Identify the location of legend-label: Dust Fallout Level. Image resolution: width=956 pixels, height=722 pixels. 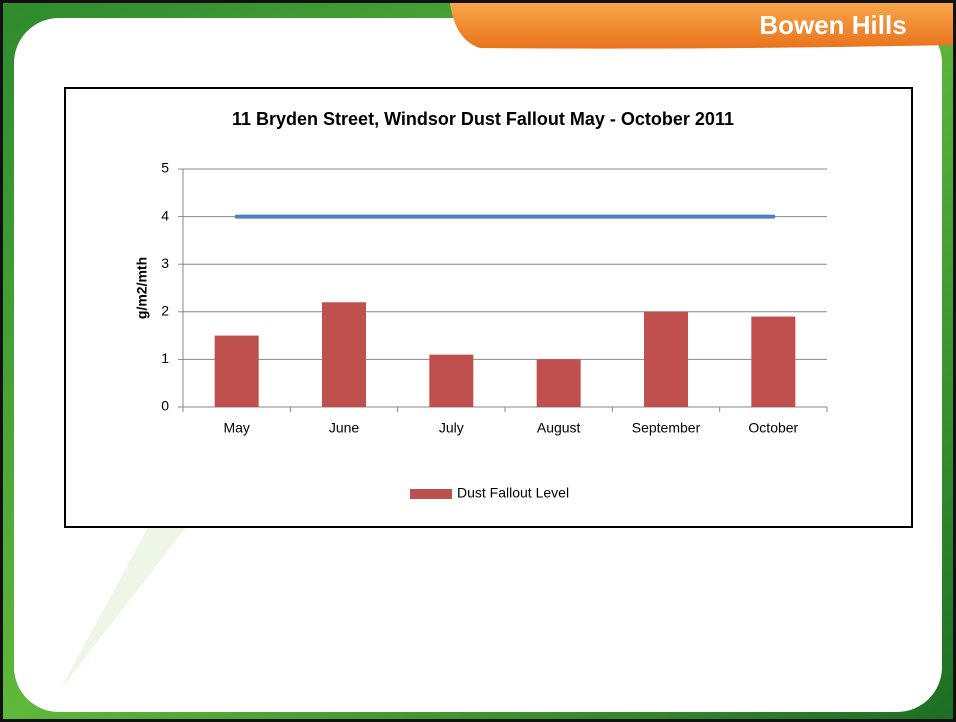
(513, 493).